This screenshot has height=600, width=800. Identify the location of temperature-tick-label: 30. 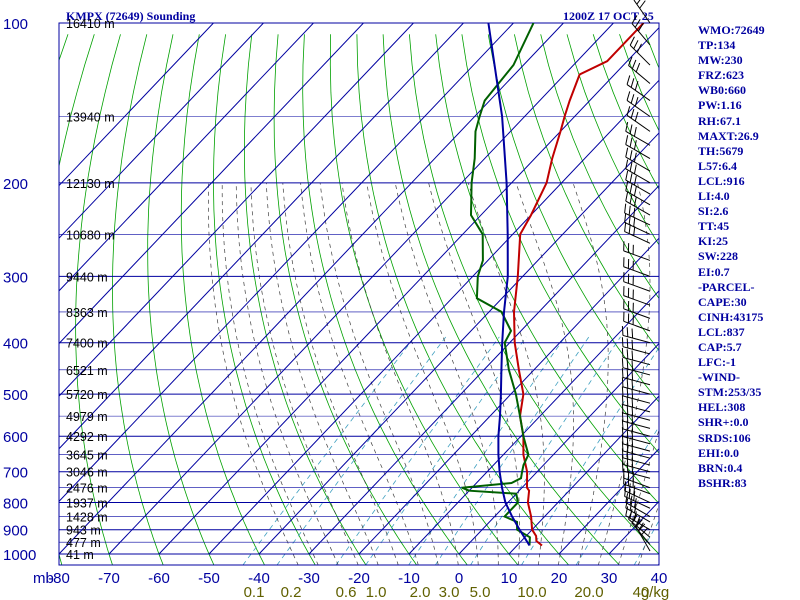
(609, 578).